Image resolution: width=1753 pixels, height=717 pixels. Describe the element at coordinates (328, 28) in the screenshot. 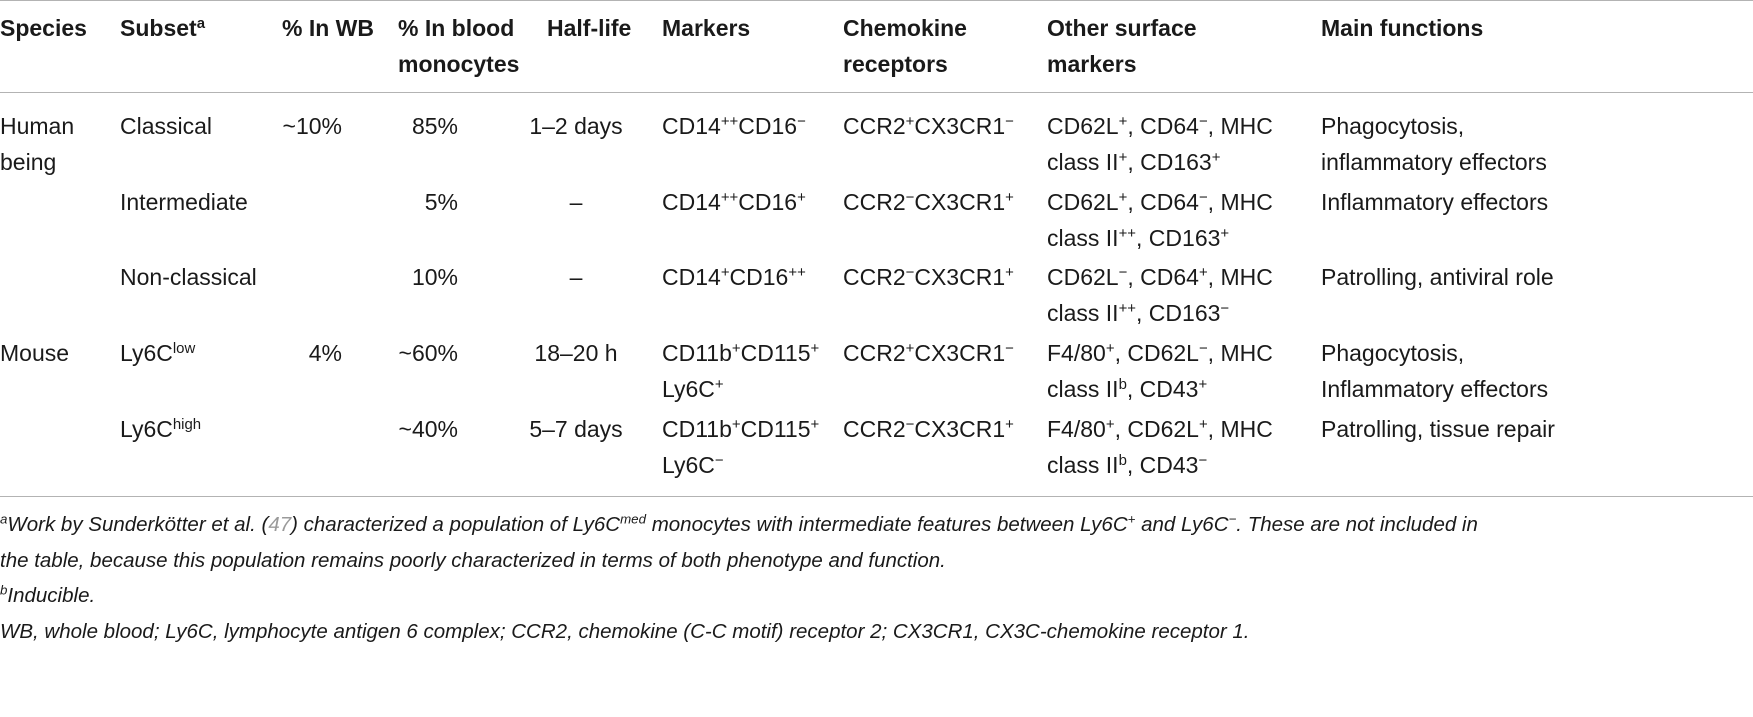

I see `header-pct-wb: % In WB` at that location.